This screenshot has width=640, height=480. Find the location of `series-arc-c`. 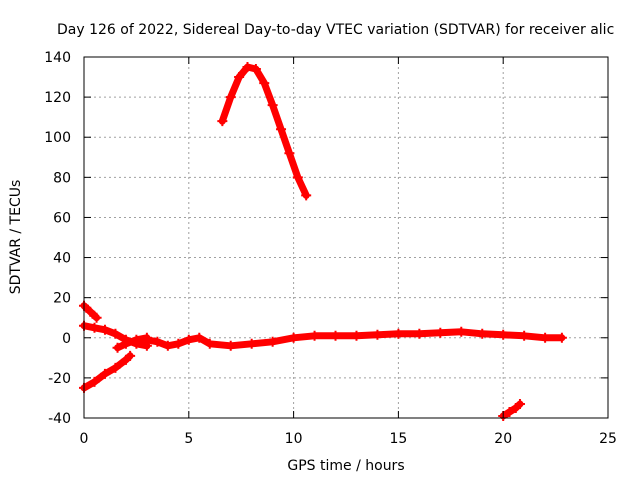

series-arc-c is located at coordinates (107, 371).